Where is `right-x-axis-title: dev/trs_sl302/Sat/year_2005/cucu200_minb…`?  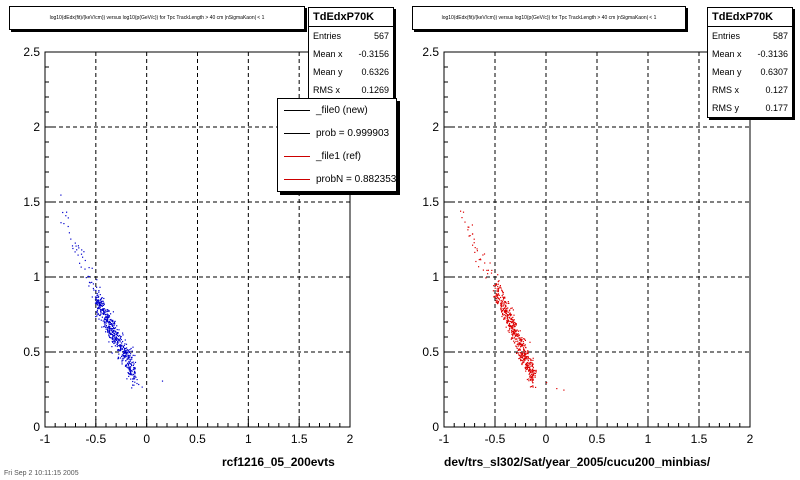
right-x-axis-title: dev/trs_sl302/Sat/year_2005/cucu200_minb… is located at coordinates (577, 462).